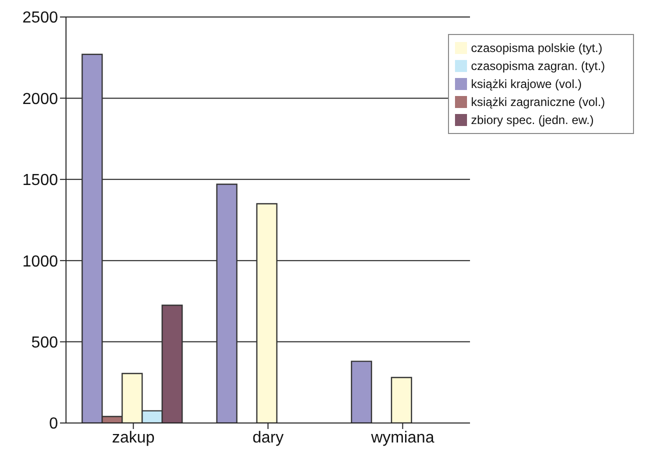 Image resolution: width=666 pixels, height=455 pixels. I want to click on legend-label: czasopisma zagran. (tyt.), so click(538, 66).